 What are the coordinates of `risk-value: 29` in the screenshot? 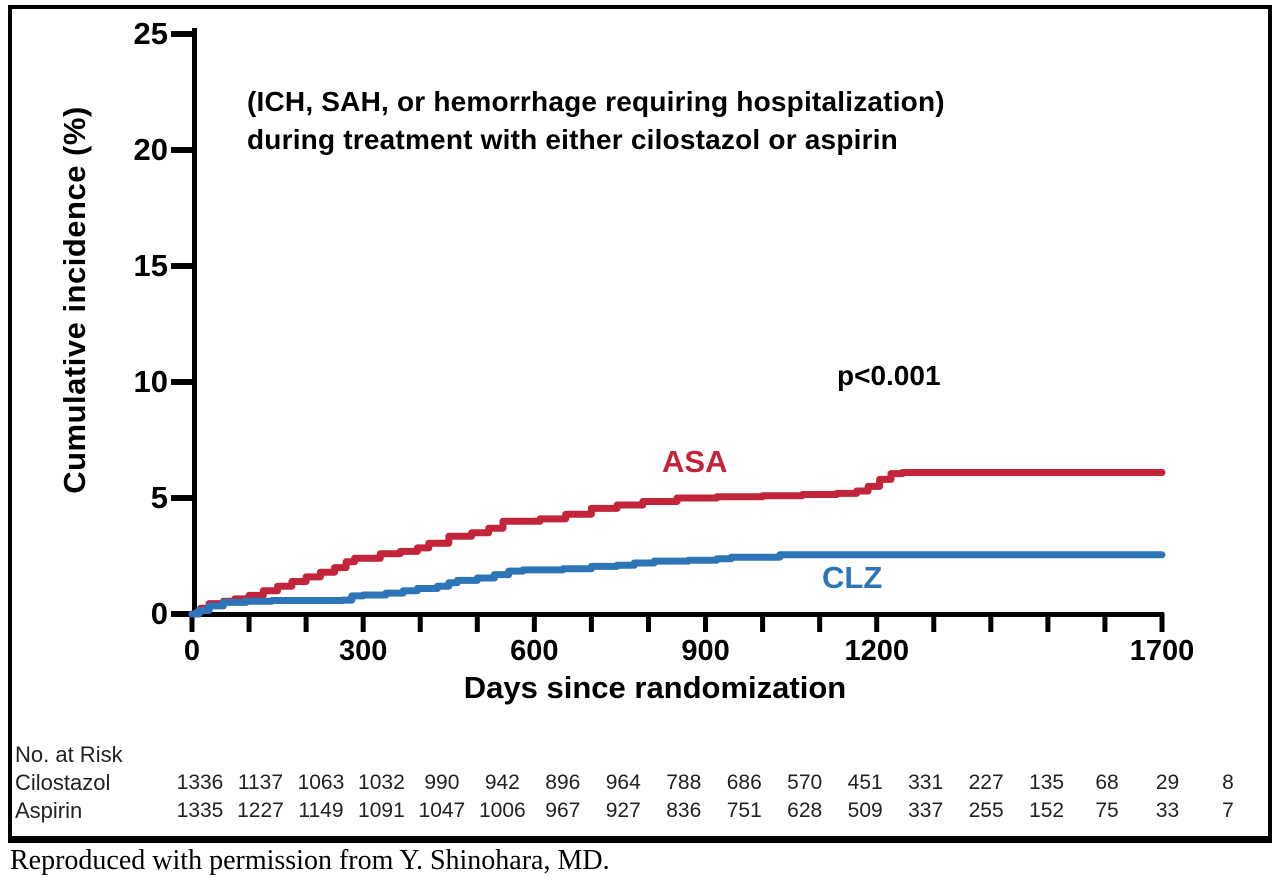 It's located at (1167, 782).